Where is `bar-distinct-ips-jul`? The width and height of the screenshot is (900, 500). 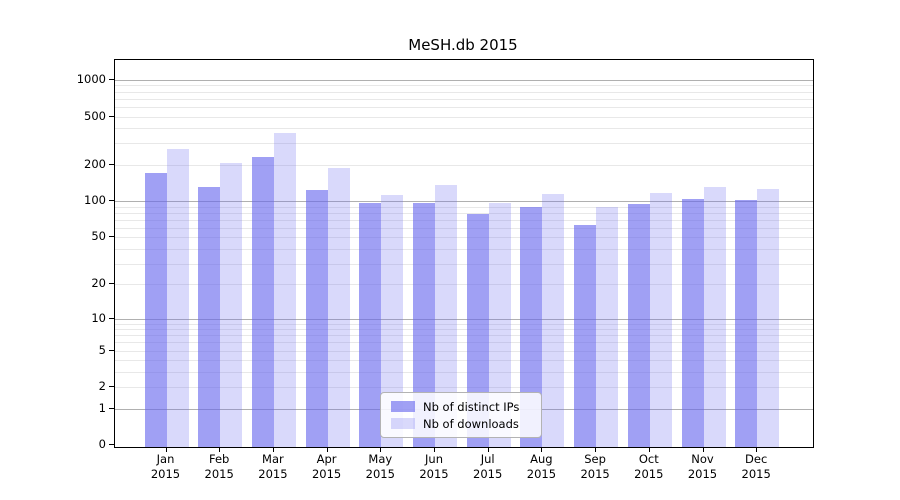
bar-distinct-ips-jul is located at coordinates (477, 330).